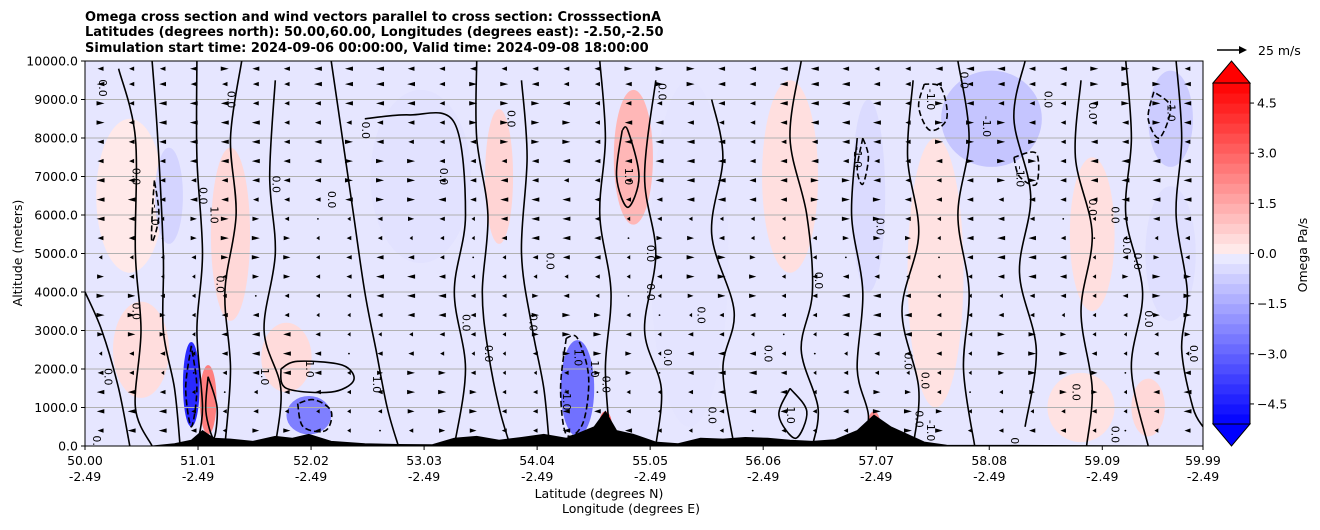 The height and width of the screenshot is (530, 1320). What do you see at coordinates (1267, 203) in the screenshot?
I see `colorbar-tick-label: 1.5` at bounding box center [1267, 203].